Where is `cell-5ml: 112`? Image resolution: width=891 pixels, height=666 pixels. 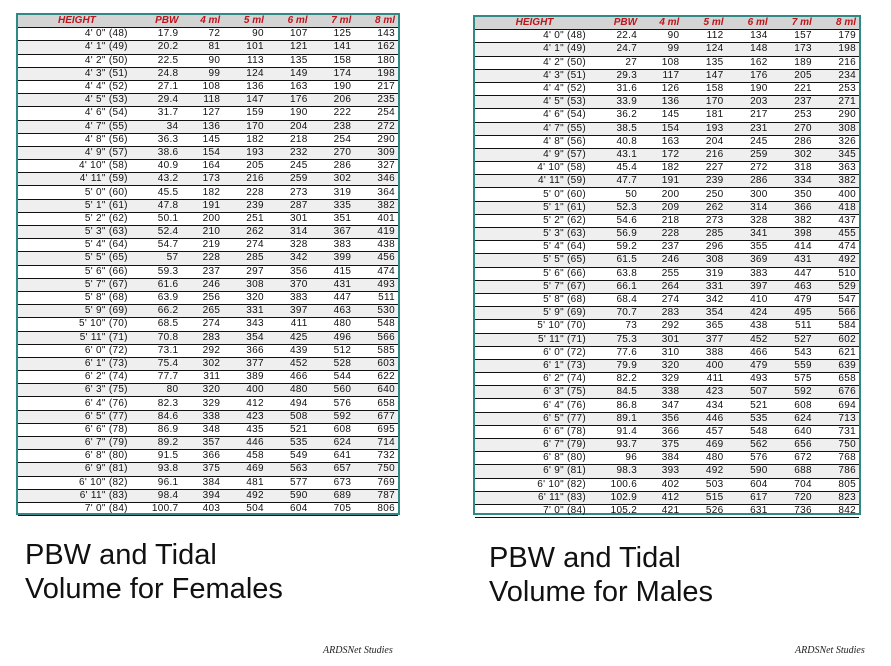 cell-5ml: 112 is located at coordinates (704, 36).